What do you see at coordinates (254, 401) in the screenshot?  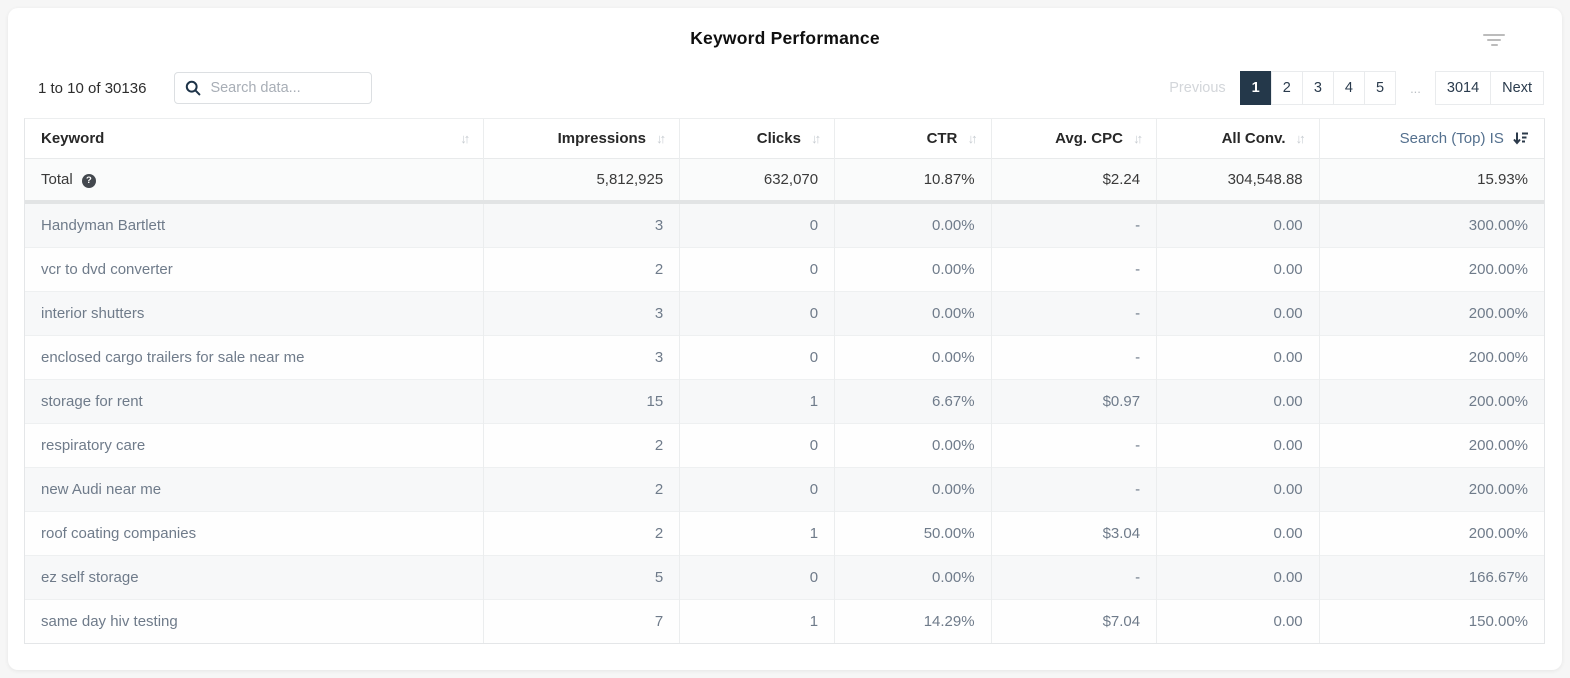 I see `keyword-cell: storage for rent` at bounding box center [254, 401].